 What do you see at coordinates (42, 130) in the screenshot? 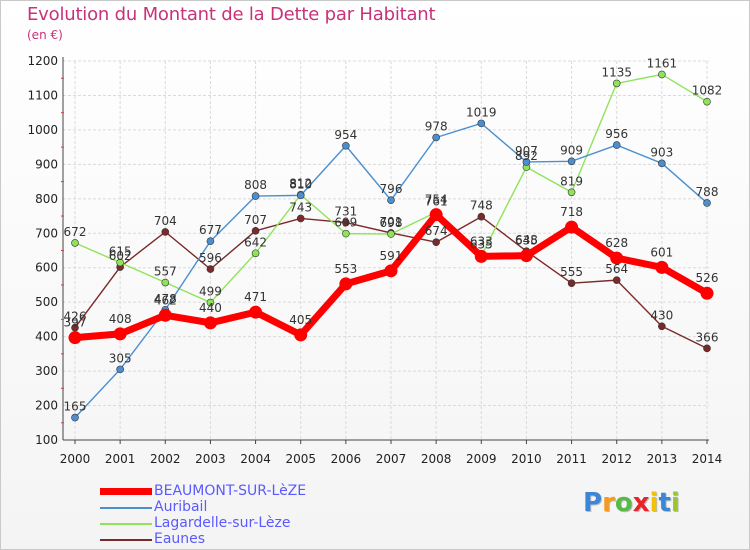
I see `y-tick-label: 1000` at bounding box center [42, 130].